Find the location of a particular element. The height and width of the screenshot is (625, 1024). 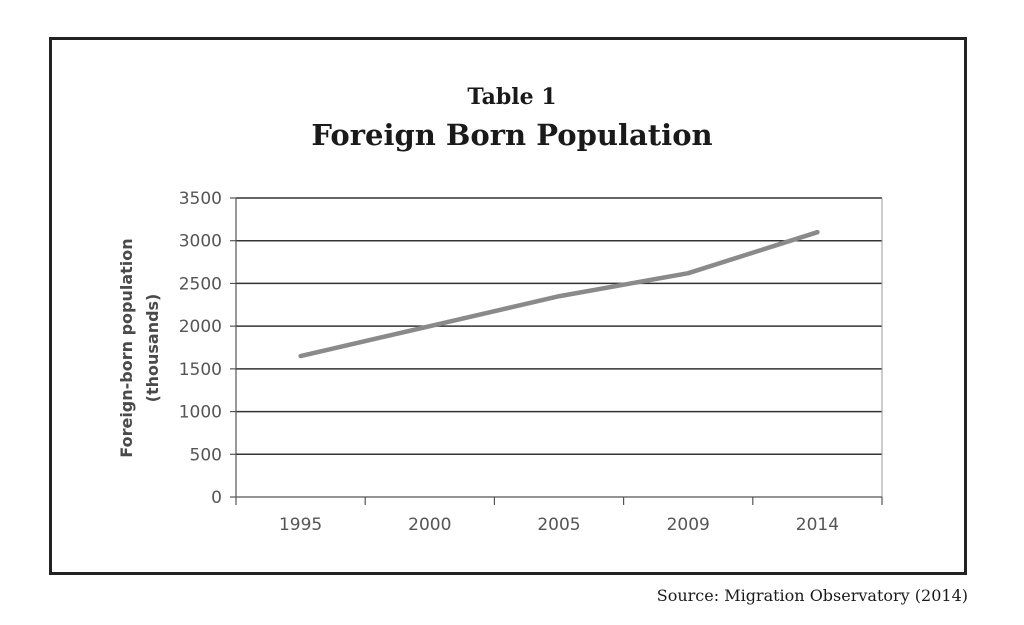

x-tick-label: 2005 is located at coordinates (558, 525).